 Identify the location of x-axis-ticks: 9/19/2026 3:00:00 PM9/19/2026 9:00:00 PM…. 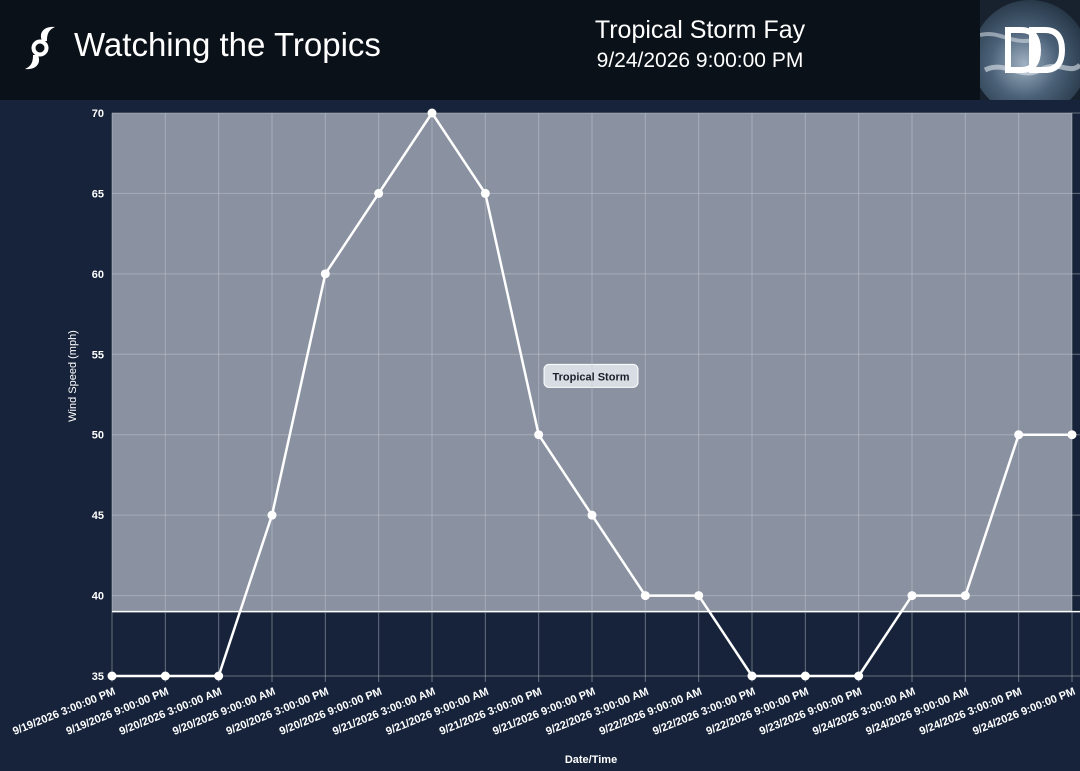
(544, 712).